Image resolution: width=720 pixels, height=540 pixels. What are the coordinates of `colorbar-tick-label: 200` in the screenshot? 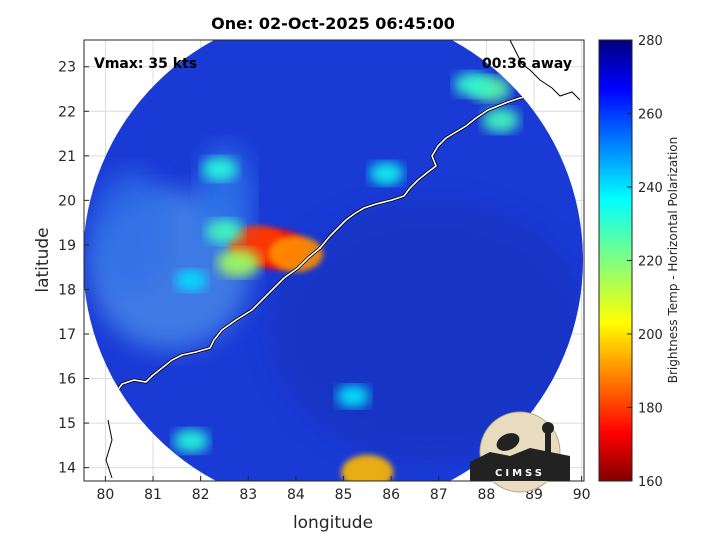 It's located at (650, 335).